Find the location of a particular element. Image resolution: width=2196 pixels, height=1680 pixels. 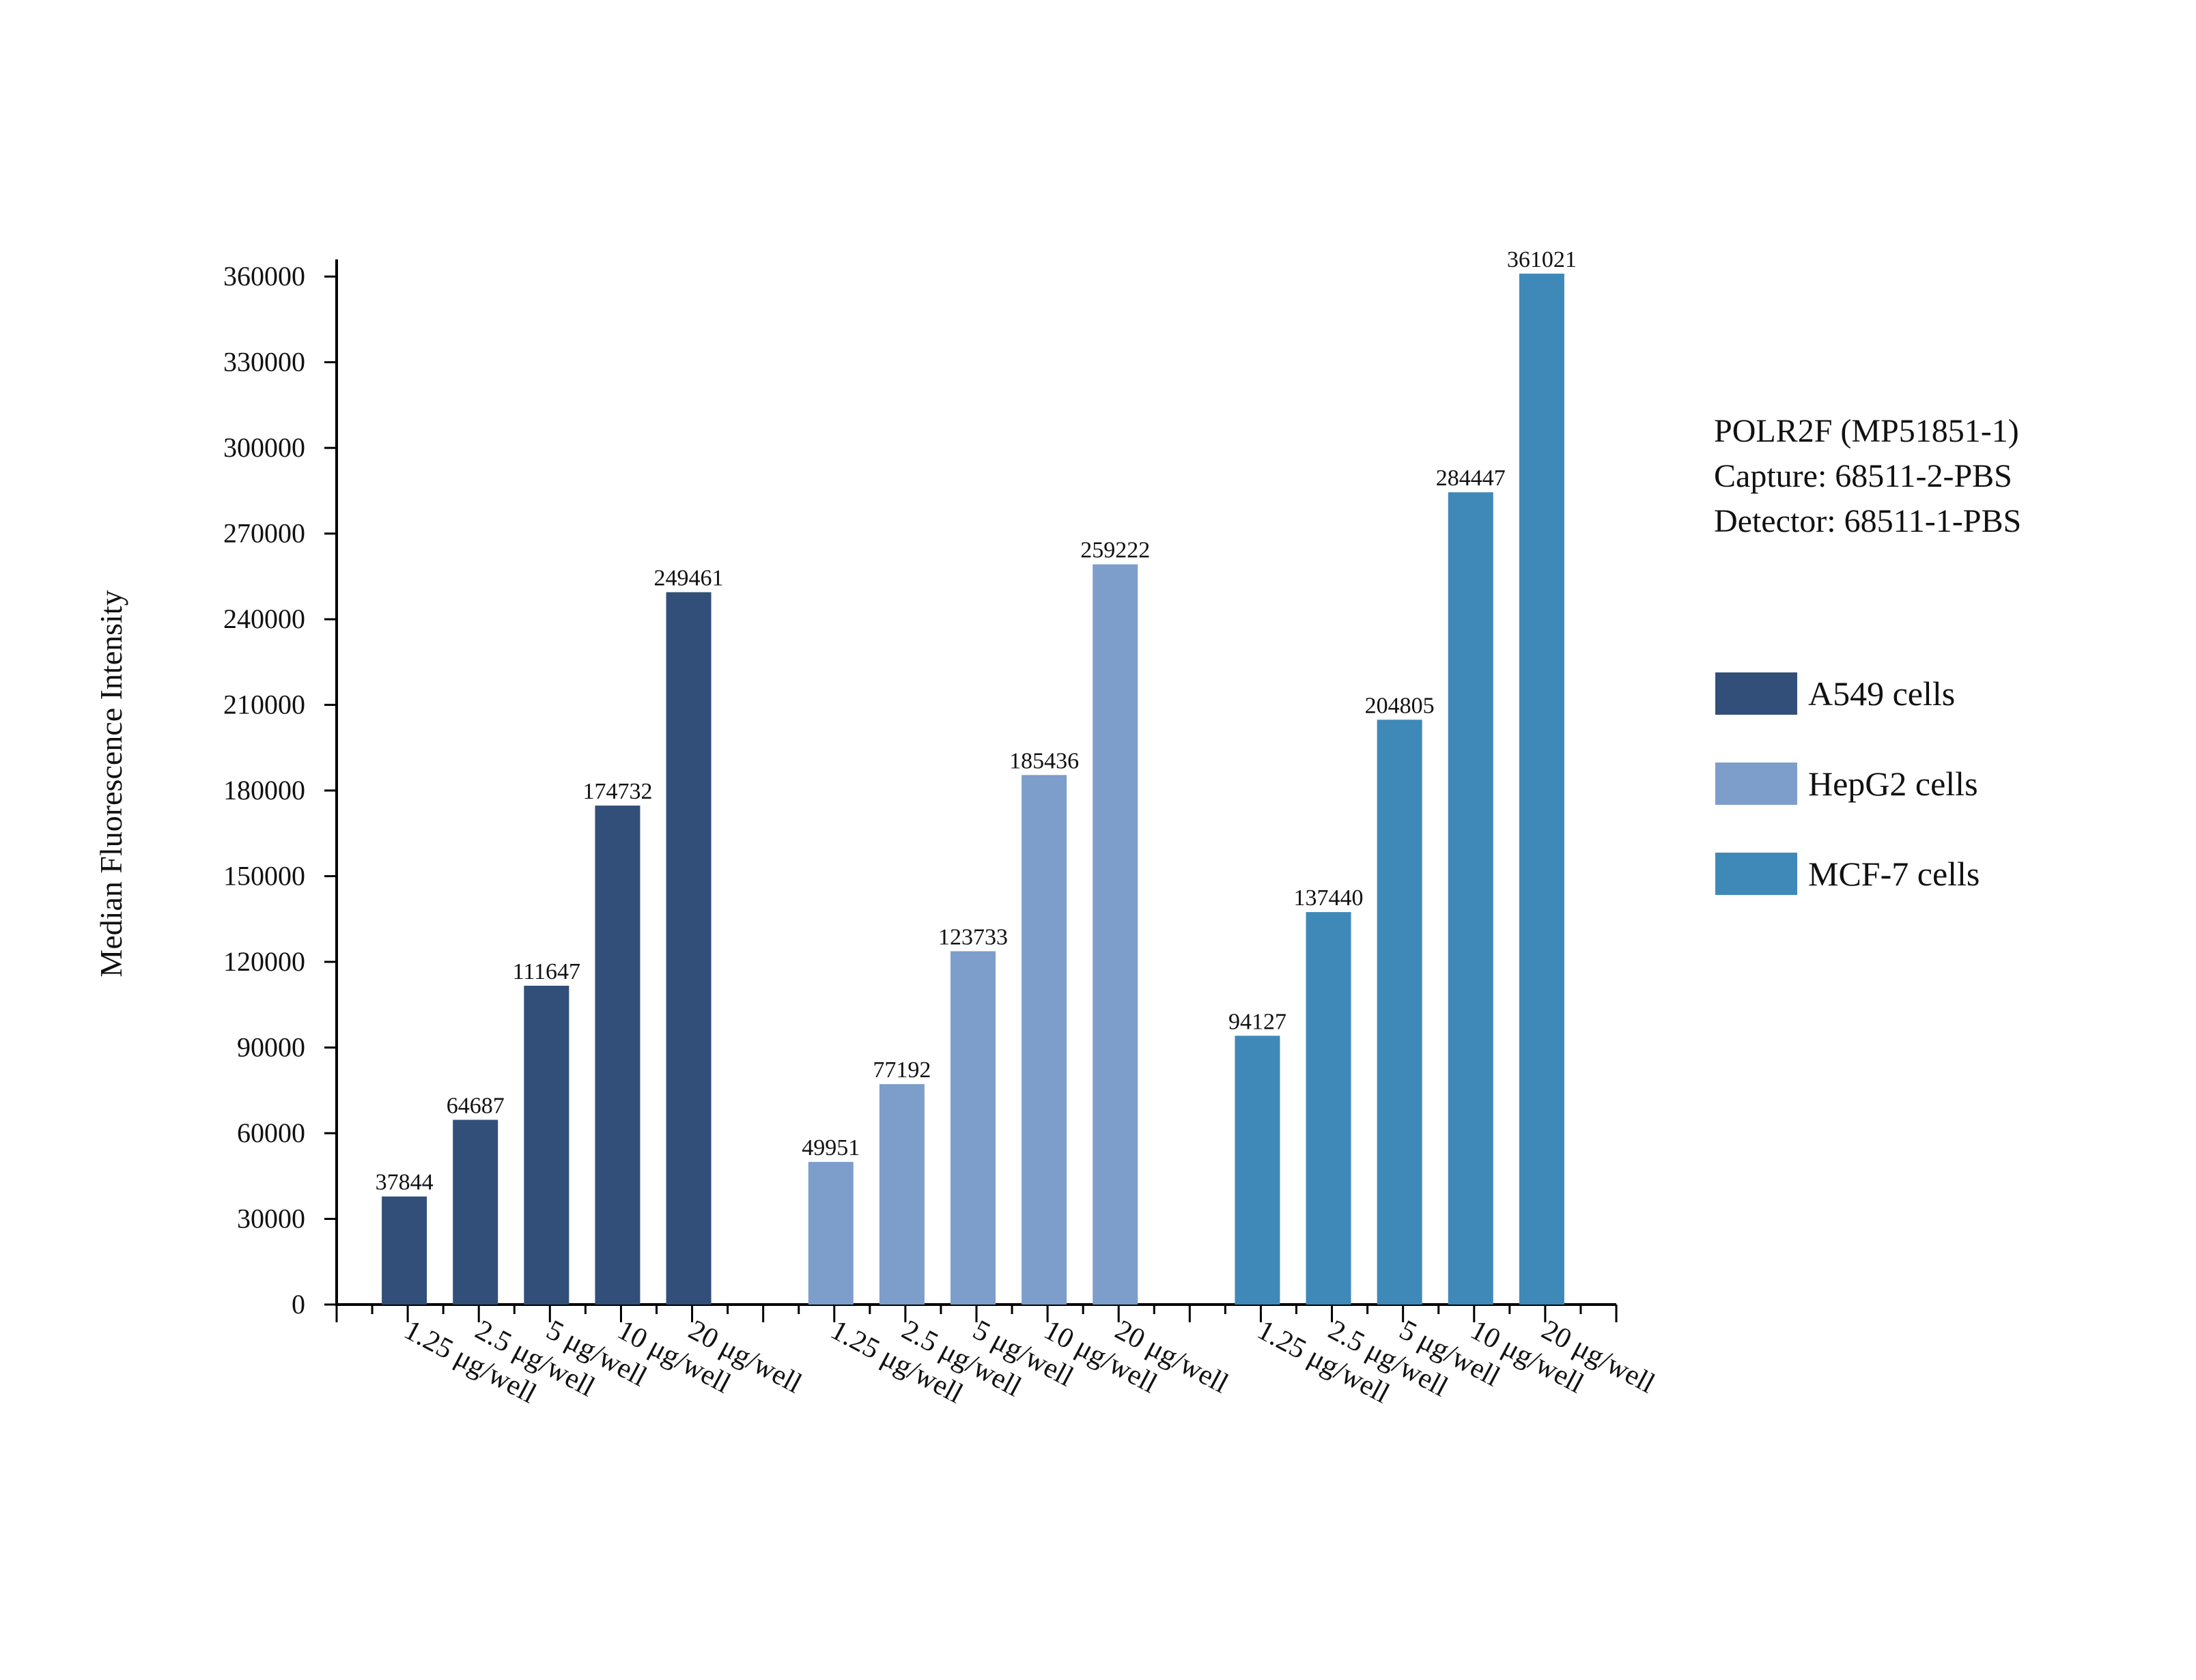

data-label: 137440 is located at coordinates (1329, 898).